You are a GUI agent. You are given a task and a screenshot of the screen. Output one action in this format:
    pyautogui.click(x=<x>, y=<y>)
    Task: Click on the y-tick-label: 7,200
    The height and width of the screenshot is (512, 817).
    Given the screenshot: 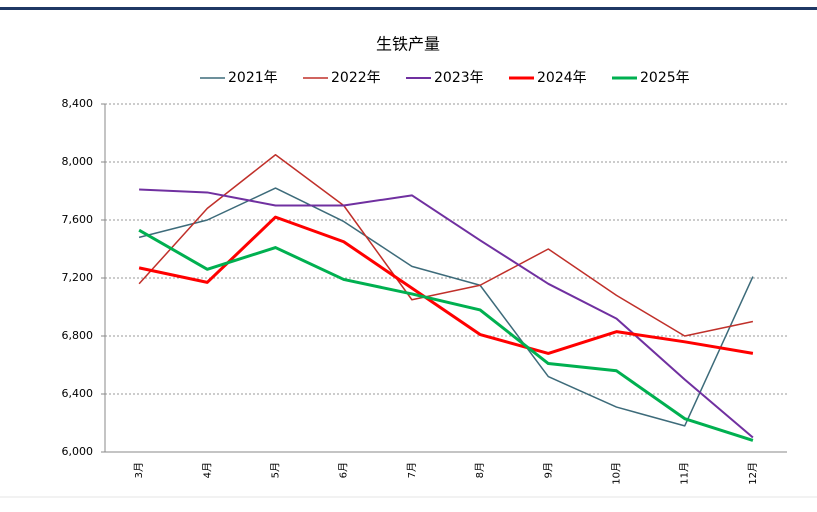 What is the action you would take?
    pyautogui.click(x=78, y=277)
    